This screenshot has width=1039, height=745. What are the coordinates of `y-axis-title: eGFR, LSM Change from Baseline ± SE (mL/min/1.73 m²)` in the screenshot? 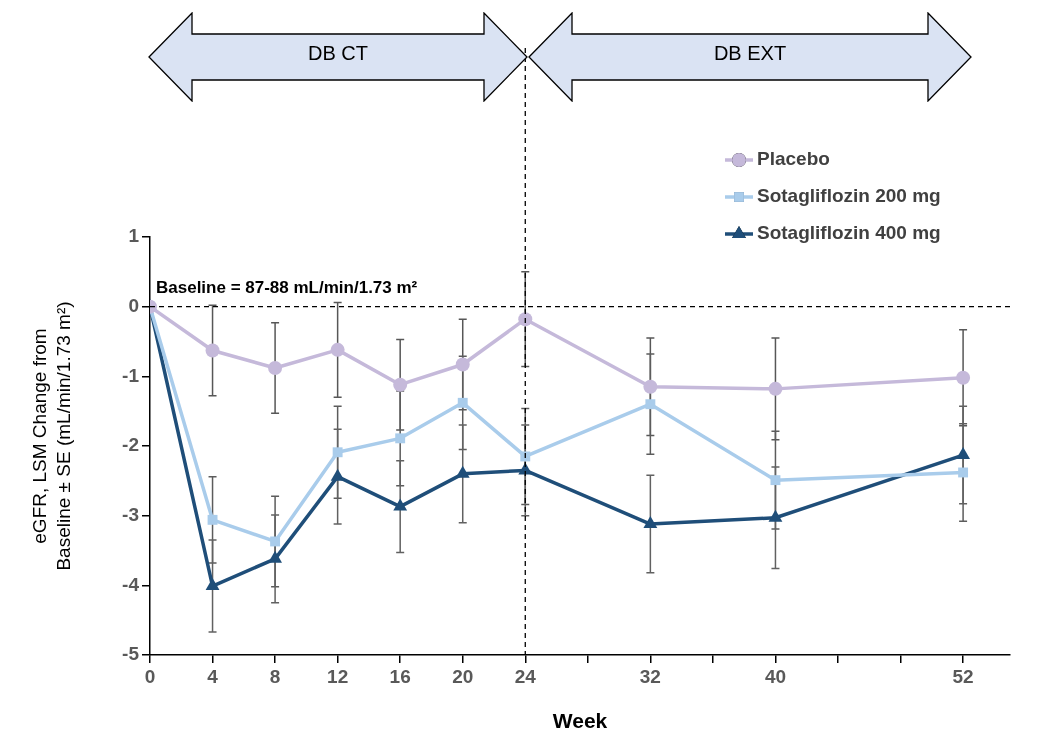 It's located at (51, 436).